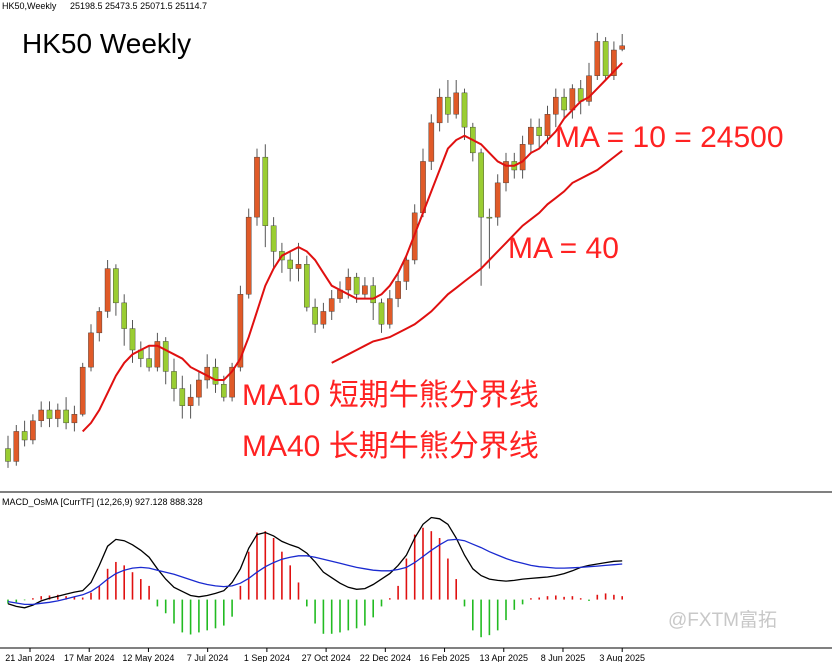 The width and height of the screenshot is (832, 662). Describe the element at coordinates (722, 620) in the screenshot. I see `watermark: @FXTM富拓` at that location.